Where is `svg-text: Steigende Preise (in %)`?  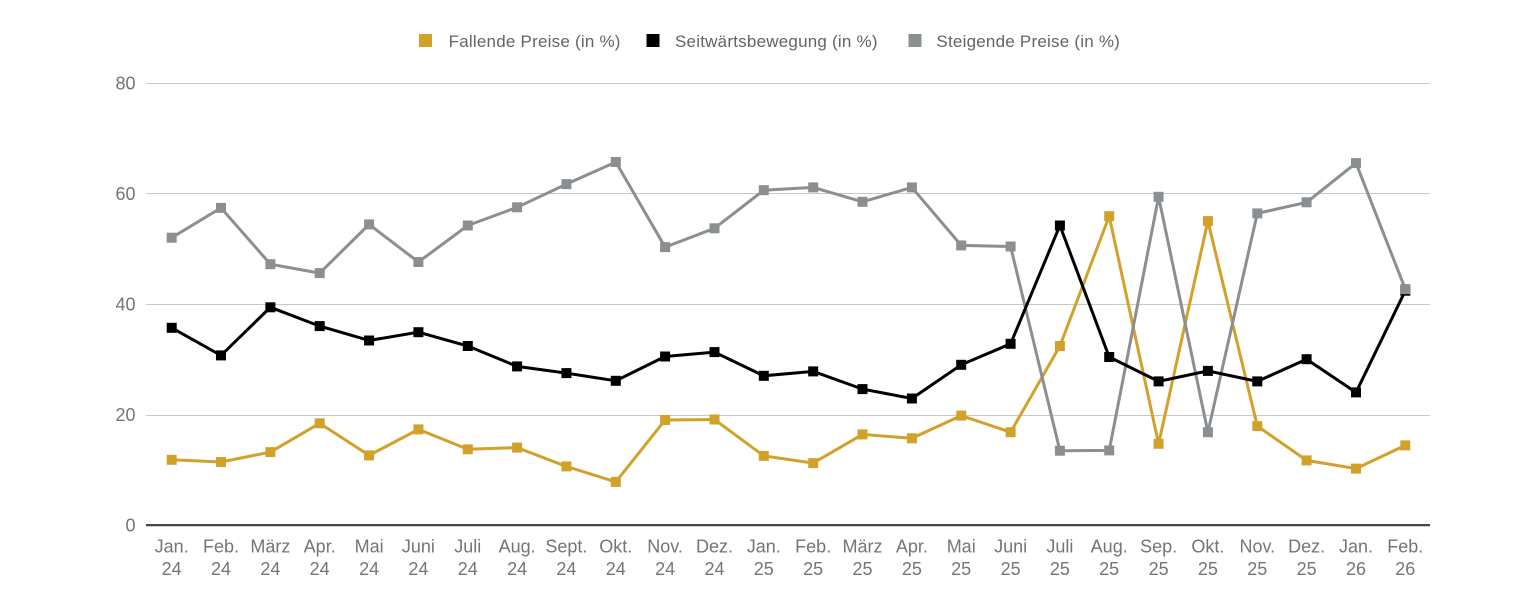 svg-text: Steigende Preise (in %) is located at coordinates (1028, 41).